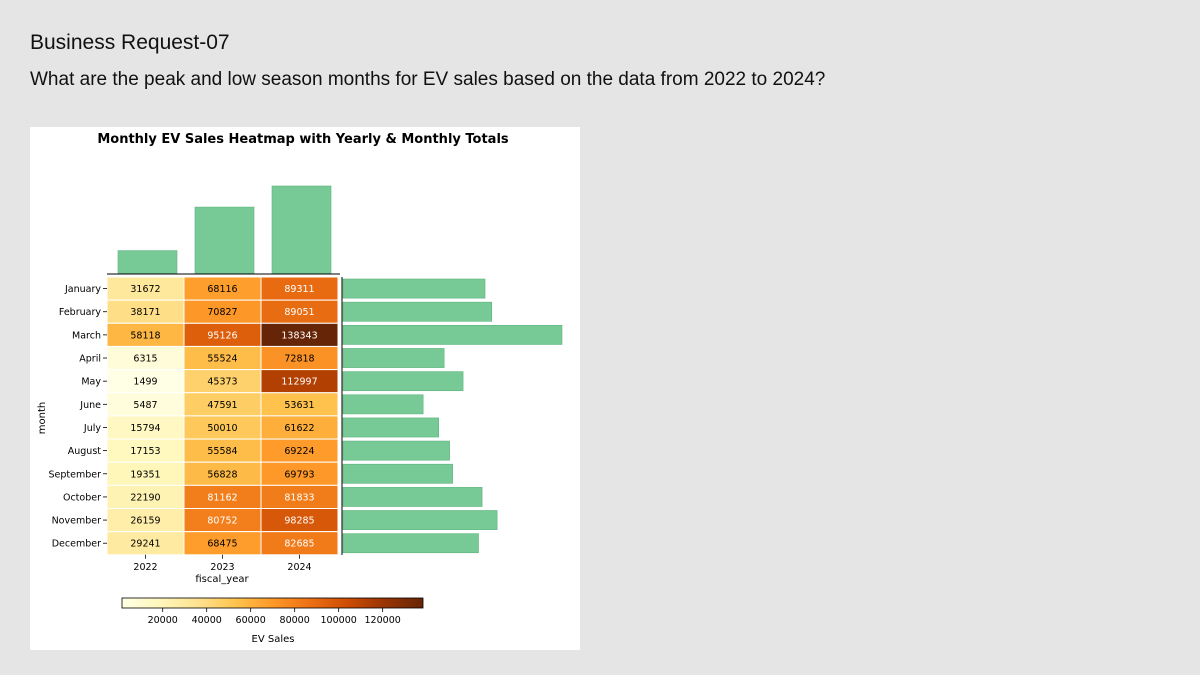 The image size is (1200, 675). What do you see at coordinates (145, 544) in the screenshot?
I see `heatmap-cell-value: 29241` at bounding box center [145, 544].